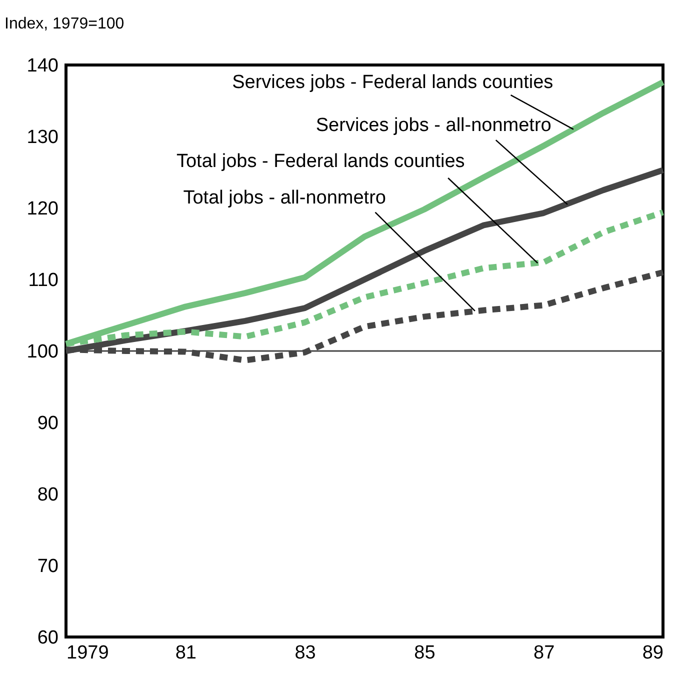  What do you see at coordinates (42, 352) in the screenshot?
I see `y-tick-label: 100` at bounding box center [42, 352].